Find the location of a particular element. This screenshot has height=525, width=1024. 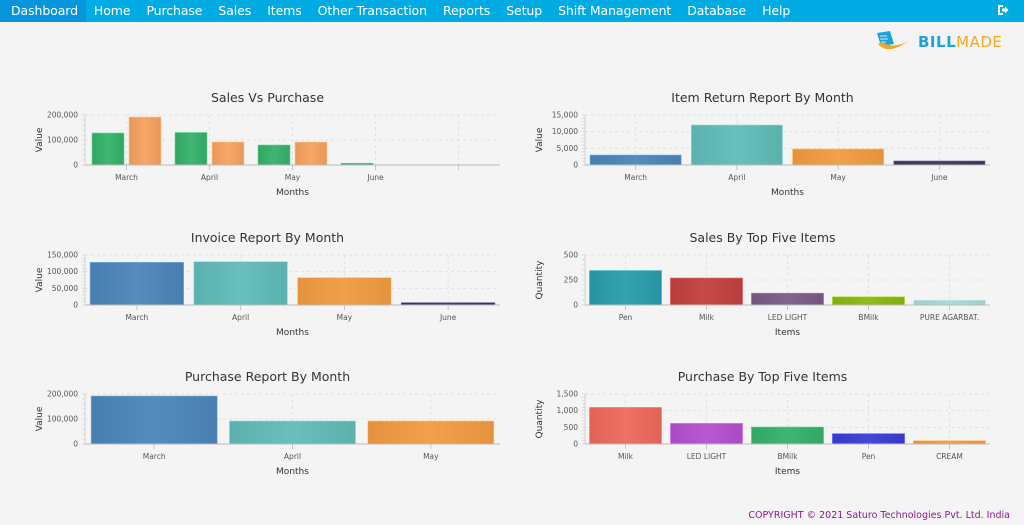

bar-bmilk is located at coordinates (868, 301).